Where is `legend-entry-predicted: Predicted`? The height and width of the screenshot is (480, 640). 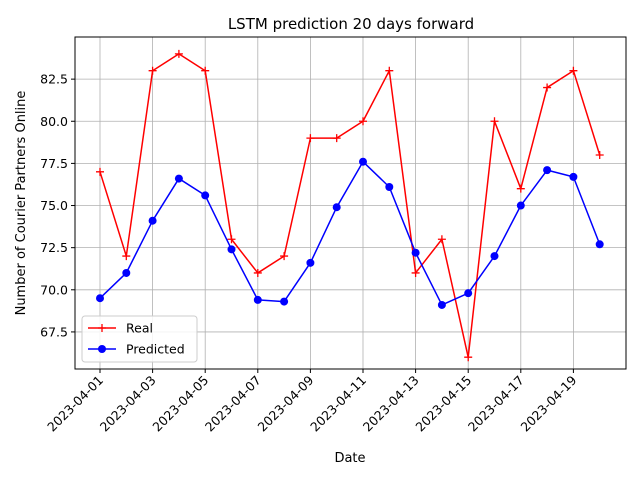
legend-entry-predicted: Predicted is located at coordinates (136, 349).